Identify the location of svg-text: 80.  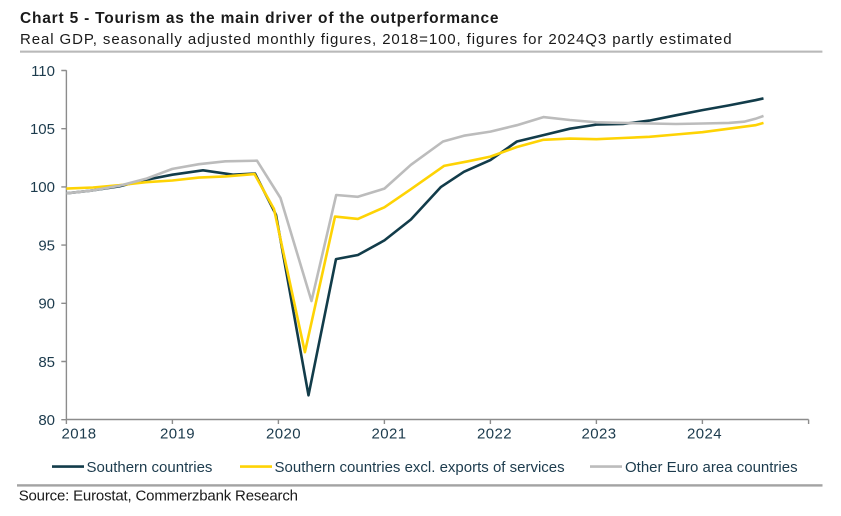
(46, 420).